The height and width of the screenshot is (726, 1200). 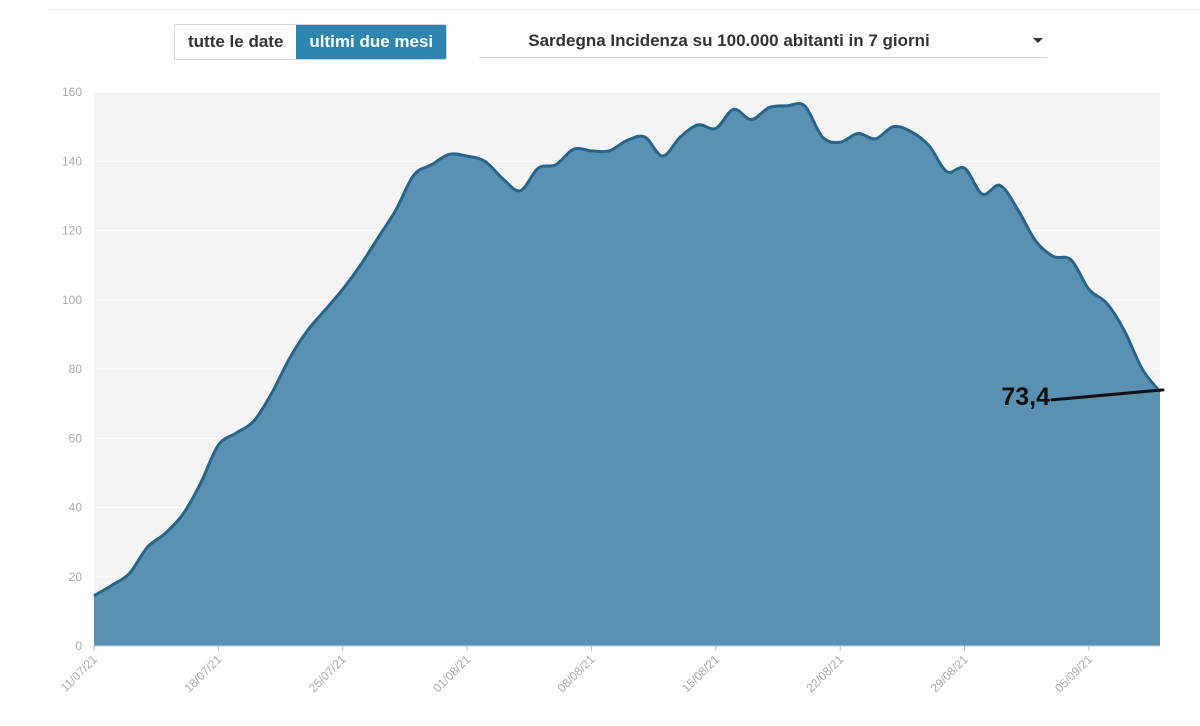 I want to click on x-tick-label: 22/08/21, so click(x=824, y=673).